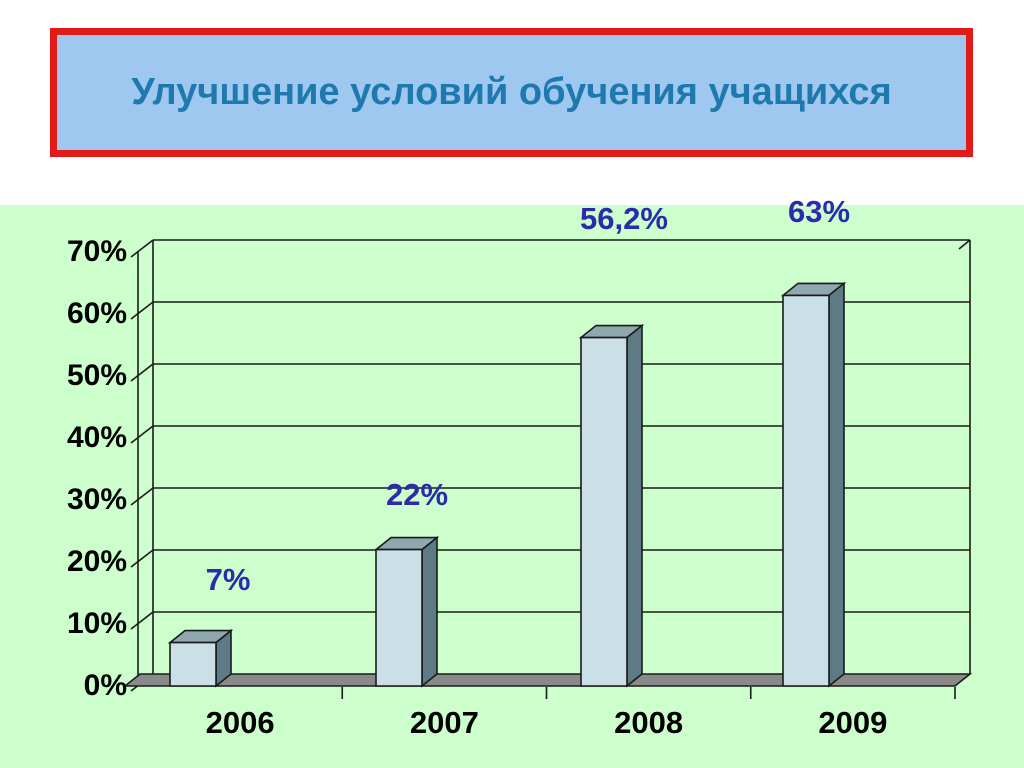 The width and height of the screenshot is (1024, 768). I want to click on bar-2009, so click(813, 484).